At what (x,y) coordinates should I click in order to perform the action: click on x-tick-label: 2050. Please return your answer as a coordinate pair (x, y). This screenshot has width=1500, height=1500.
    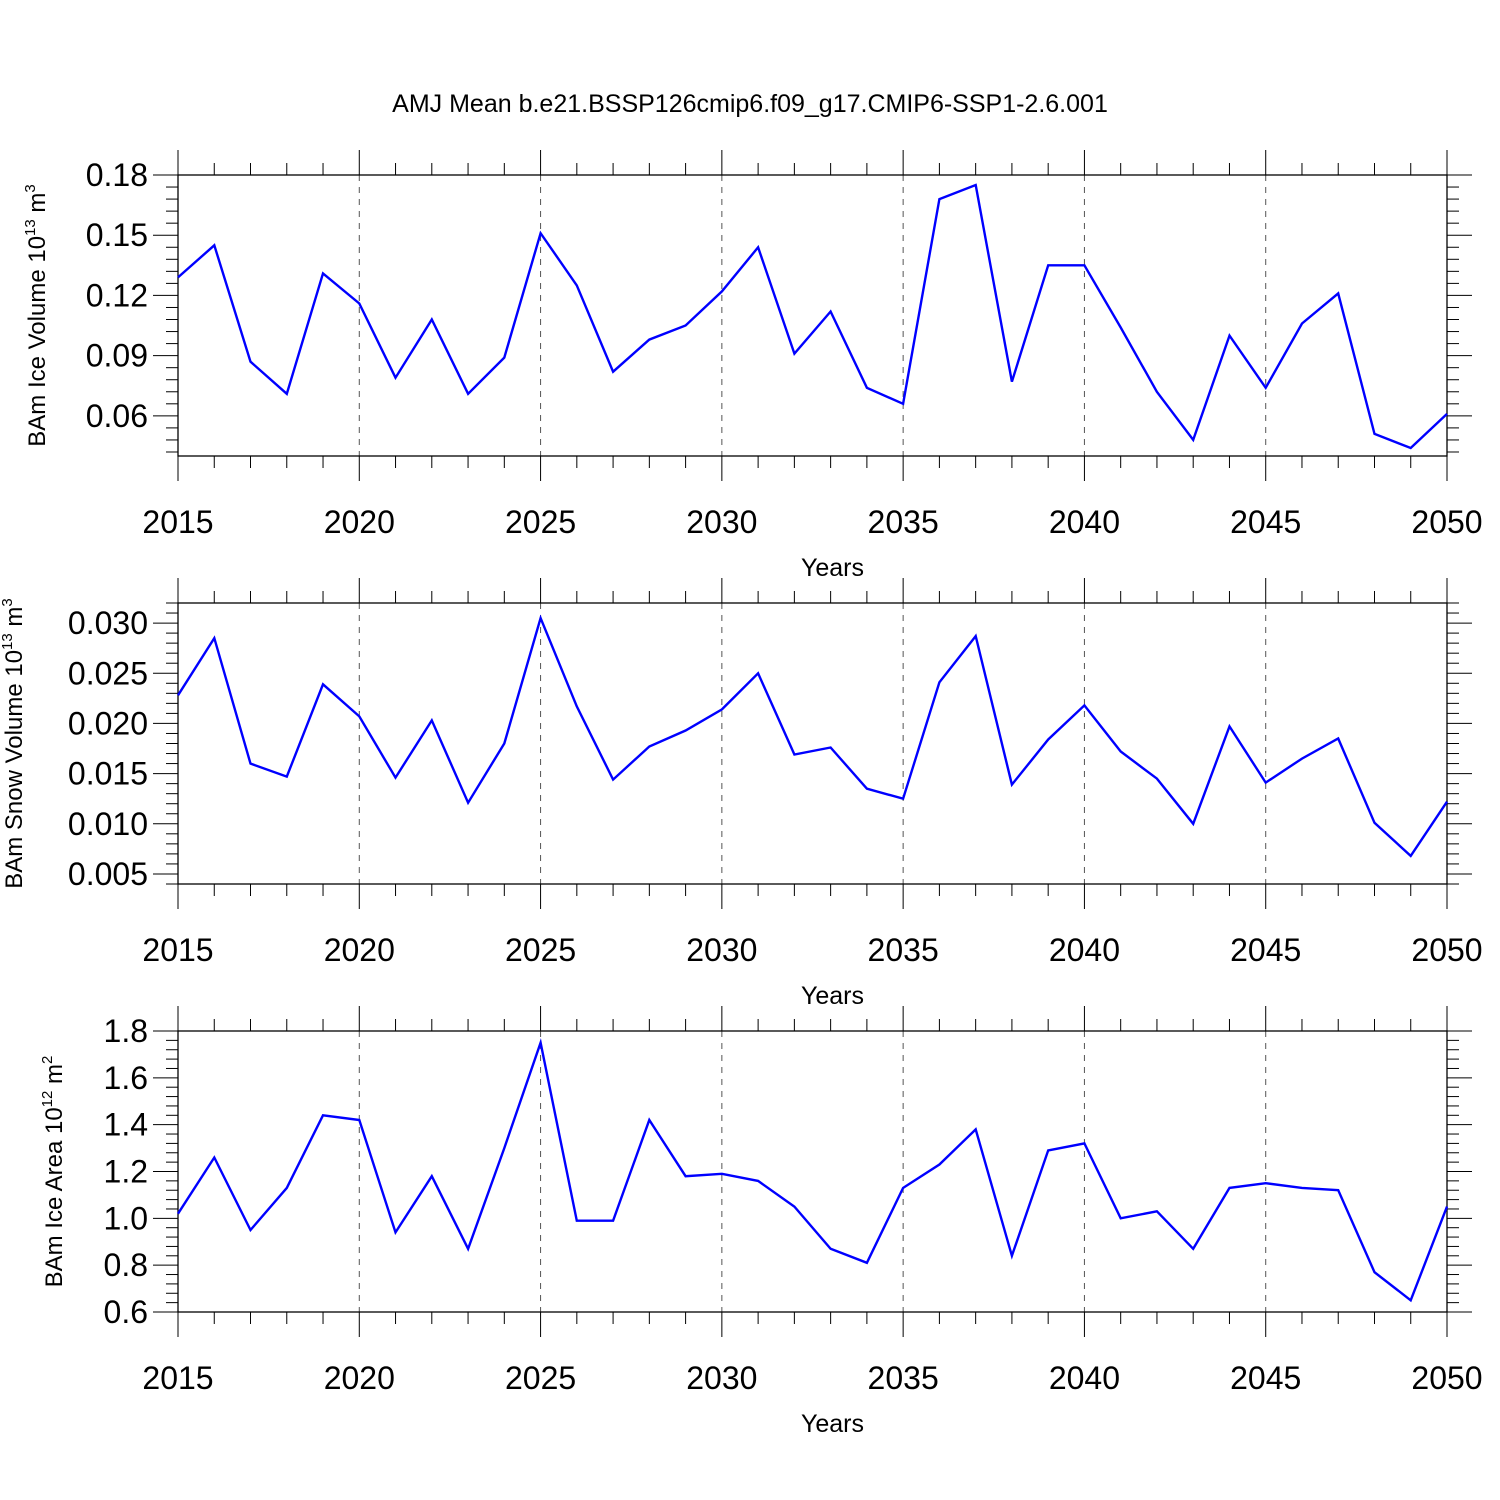
    Looking at the image, I should click on (1446, 950).